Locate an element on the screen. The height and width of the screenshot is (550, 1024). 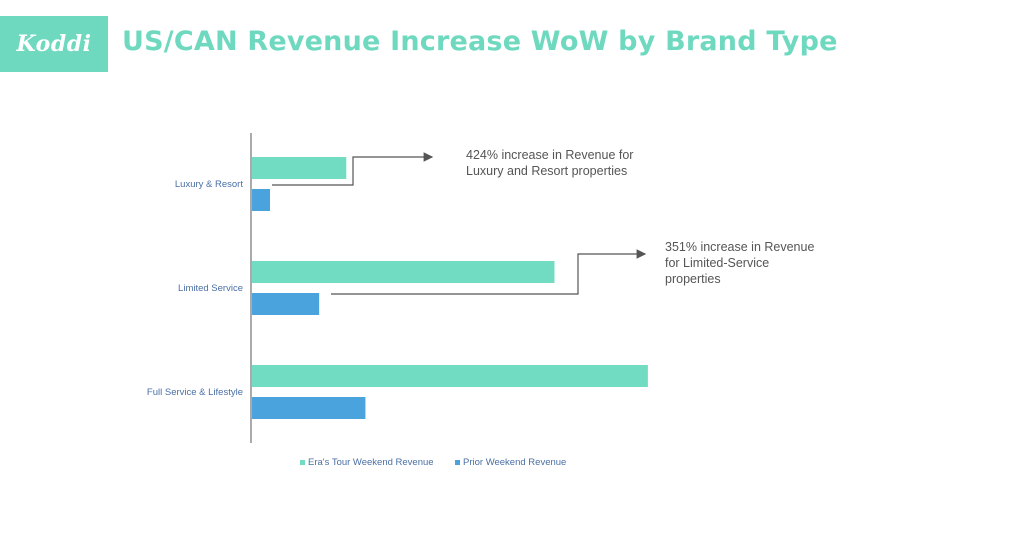
category-label: Limited Service is located at coordinates (210, 288).